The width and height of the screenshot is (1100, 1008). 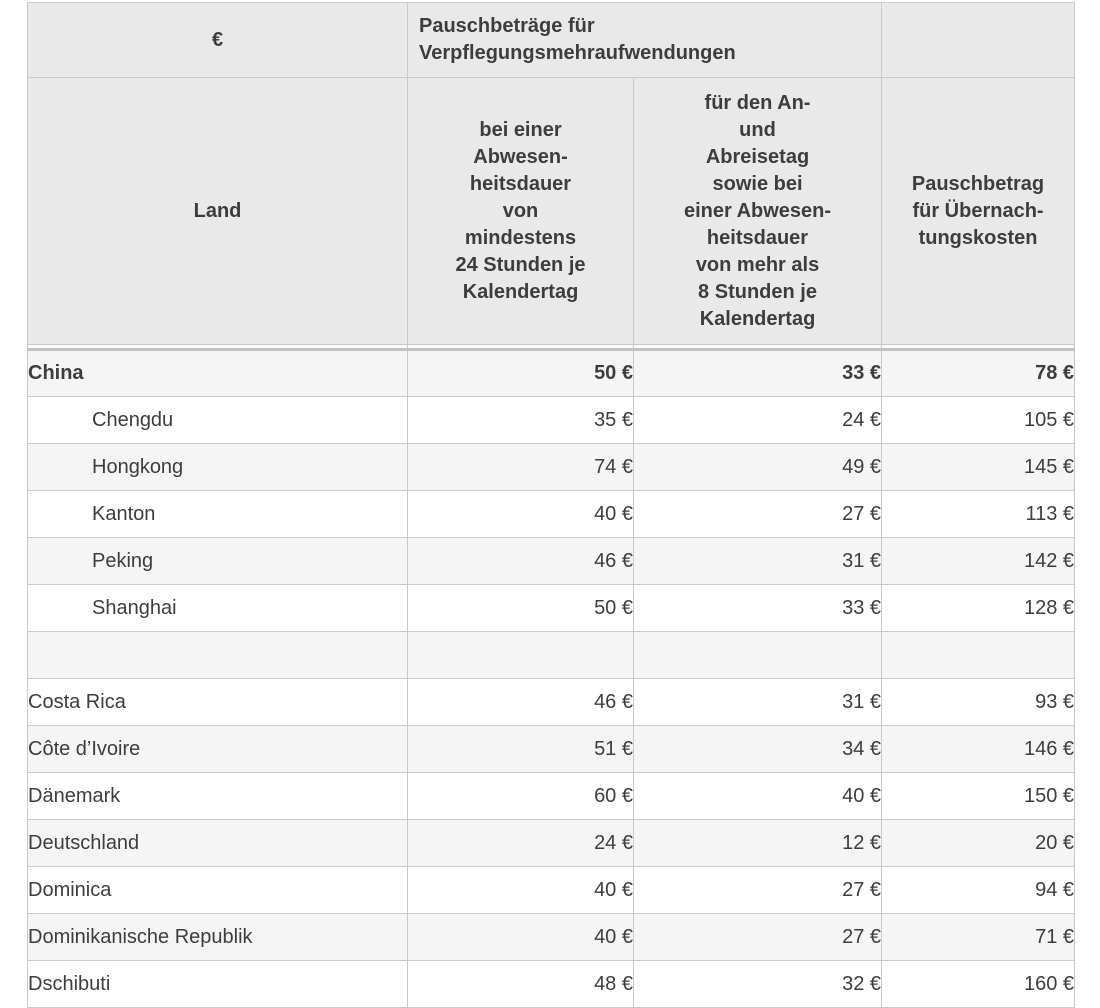 I want to click on overnight-value: 150 €, so click(x=978, y=796).